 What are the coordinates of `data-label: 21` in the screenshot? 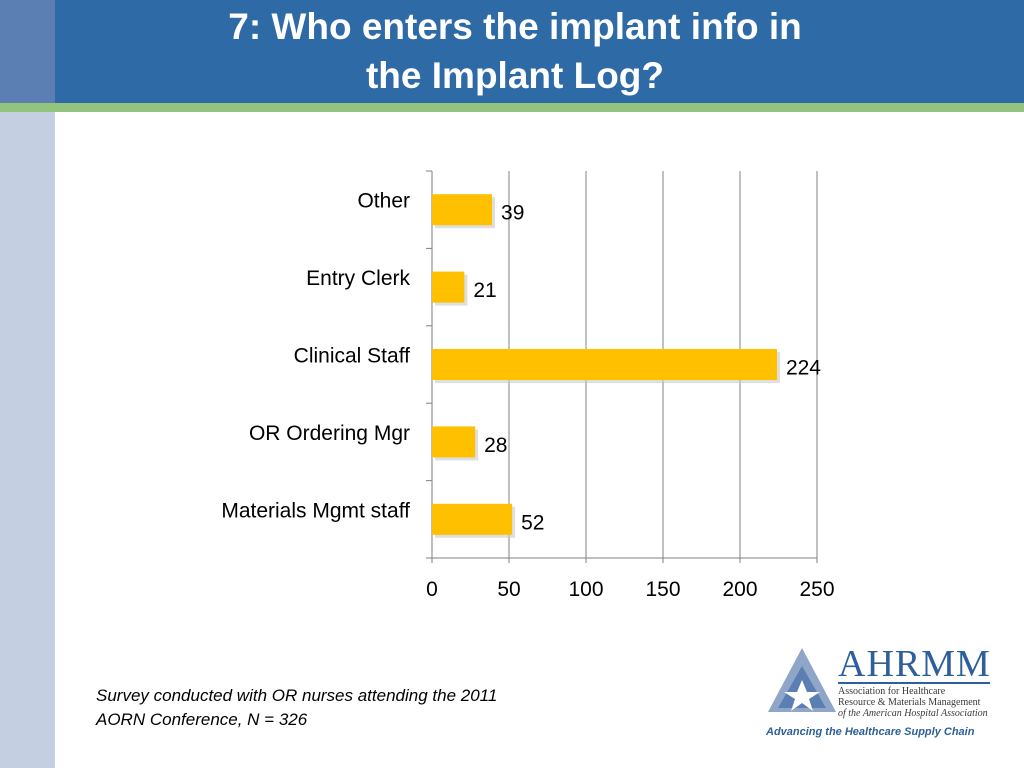 It's located at (484, 290).